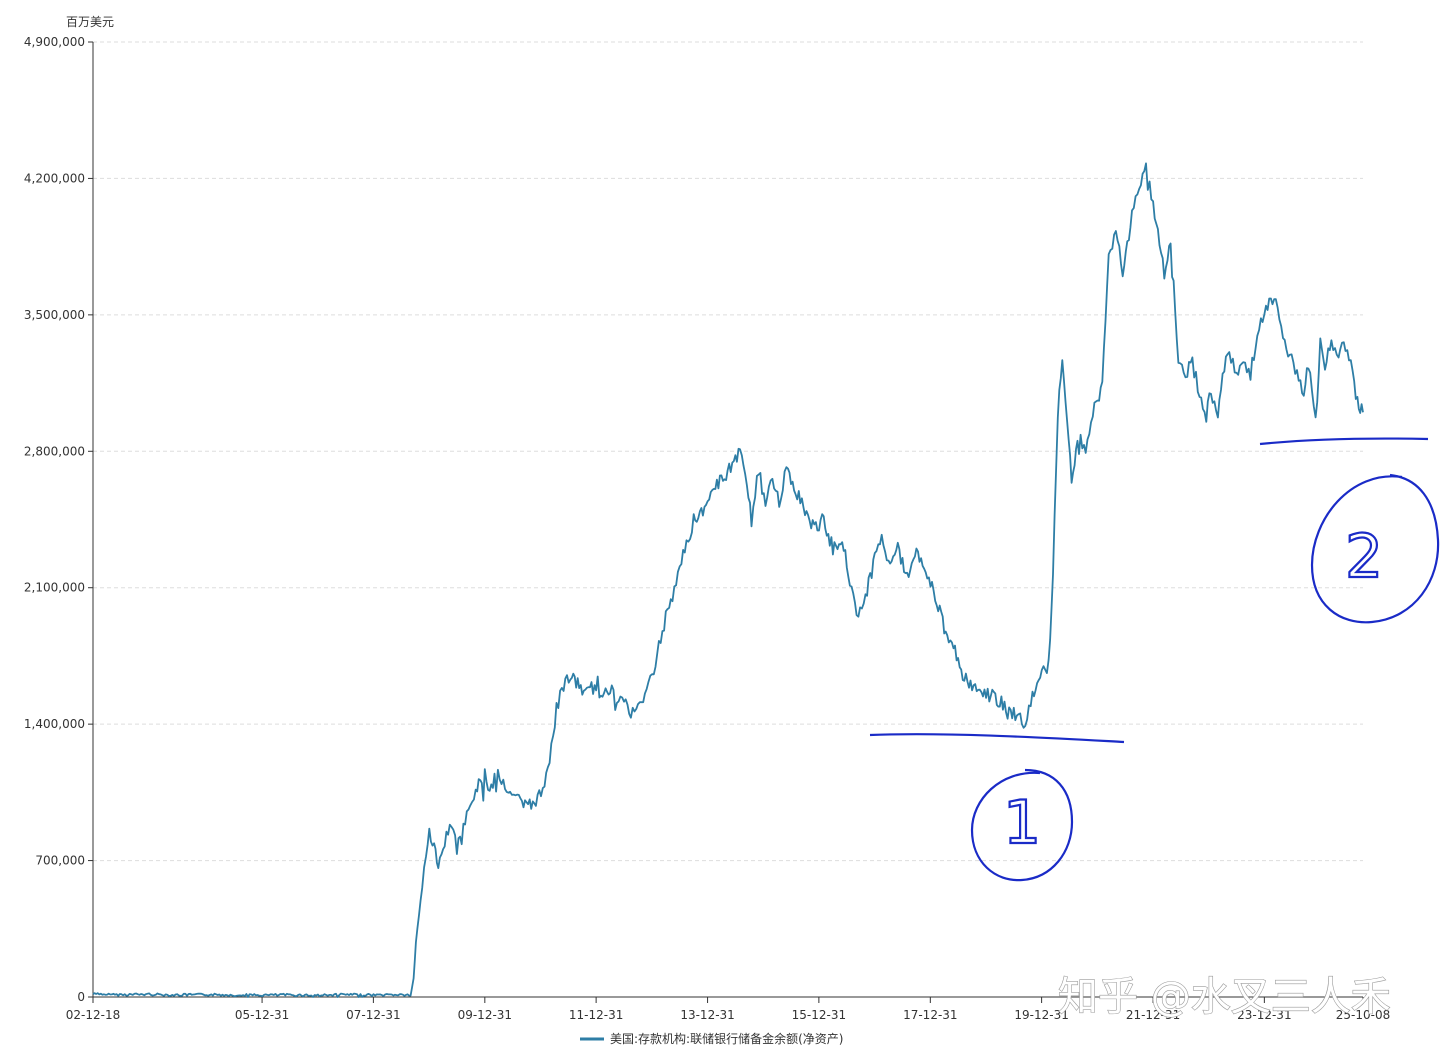 Image resolution: width=1440 pixels, height=1052 pixels. Describe the element at coordinates (262, 1015) in the screenshot. I see `x-tick-label: 05-12-31` at that location.